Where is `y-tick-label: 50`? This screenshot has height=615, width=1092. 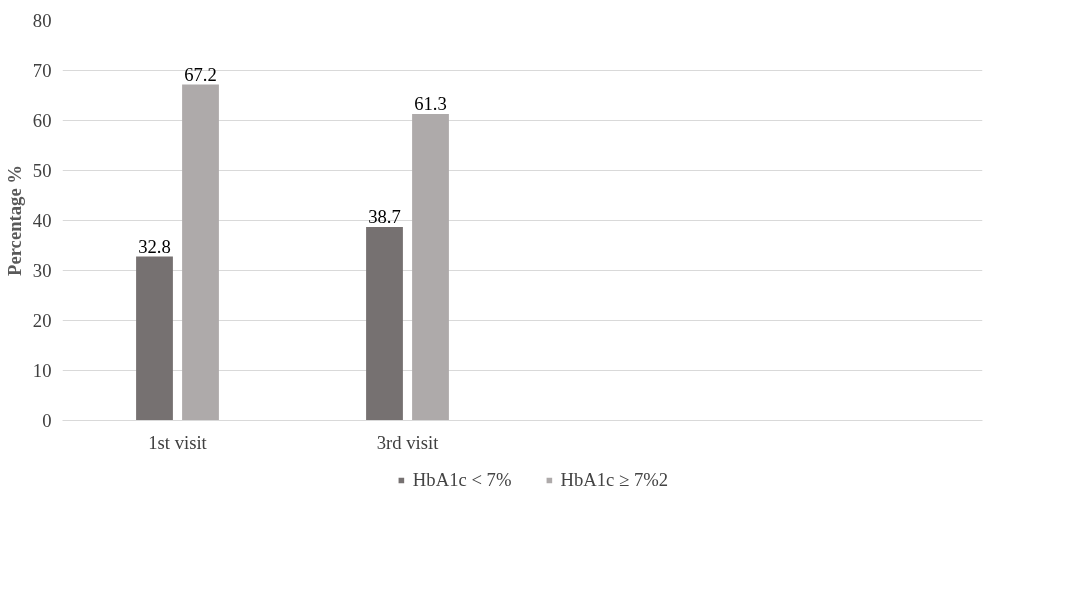 y-tick-label: 50 is located at coordinates (42, 170).